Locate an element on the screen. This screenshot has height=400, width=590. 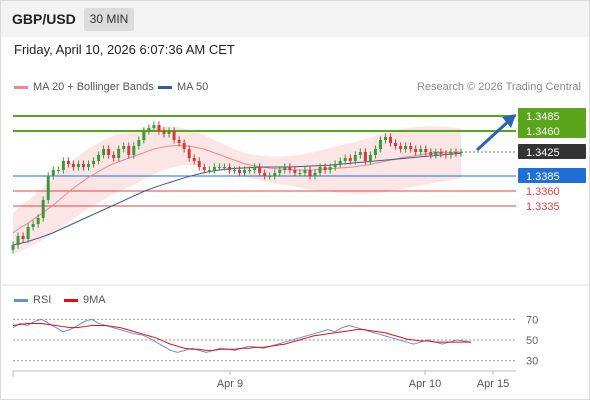
x-tick-label: Apr 15 is located at coordinates (493, 384).